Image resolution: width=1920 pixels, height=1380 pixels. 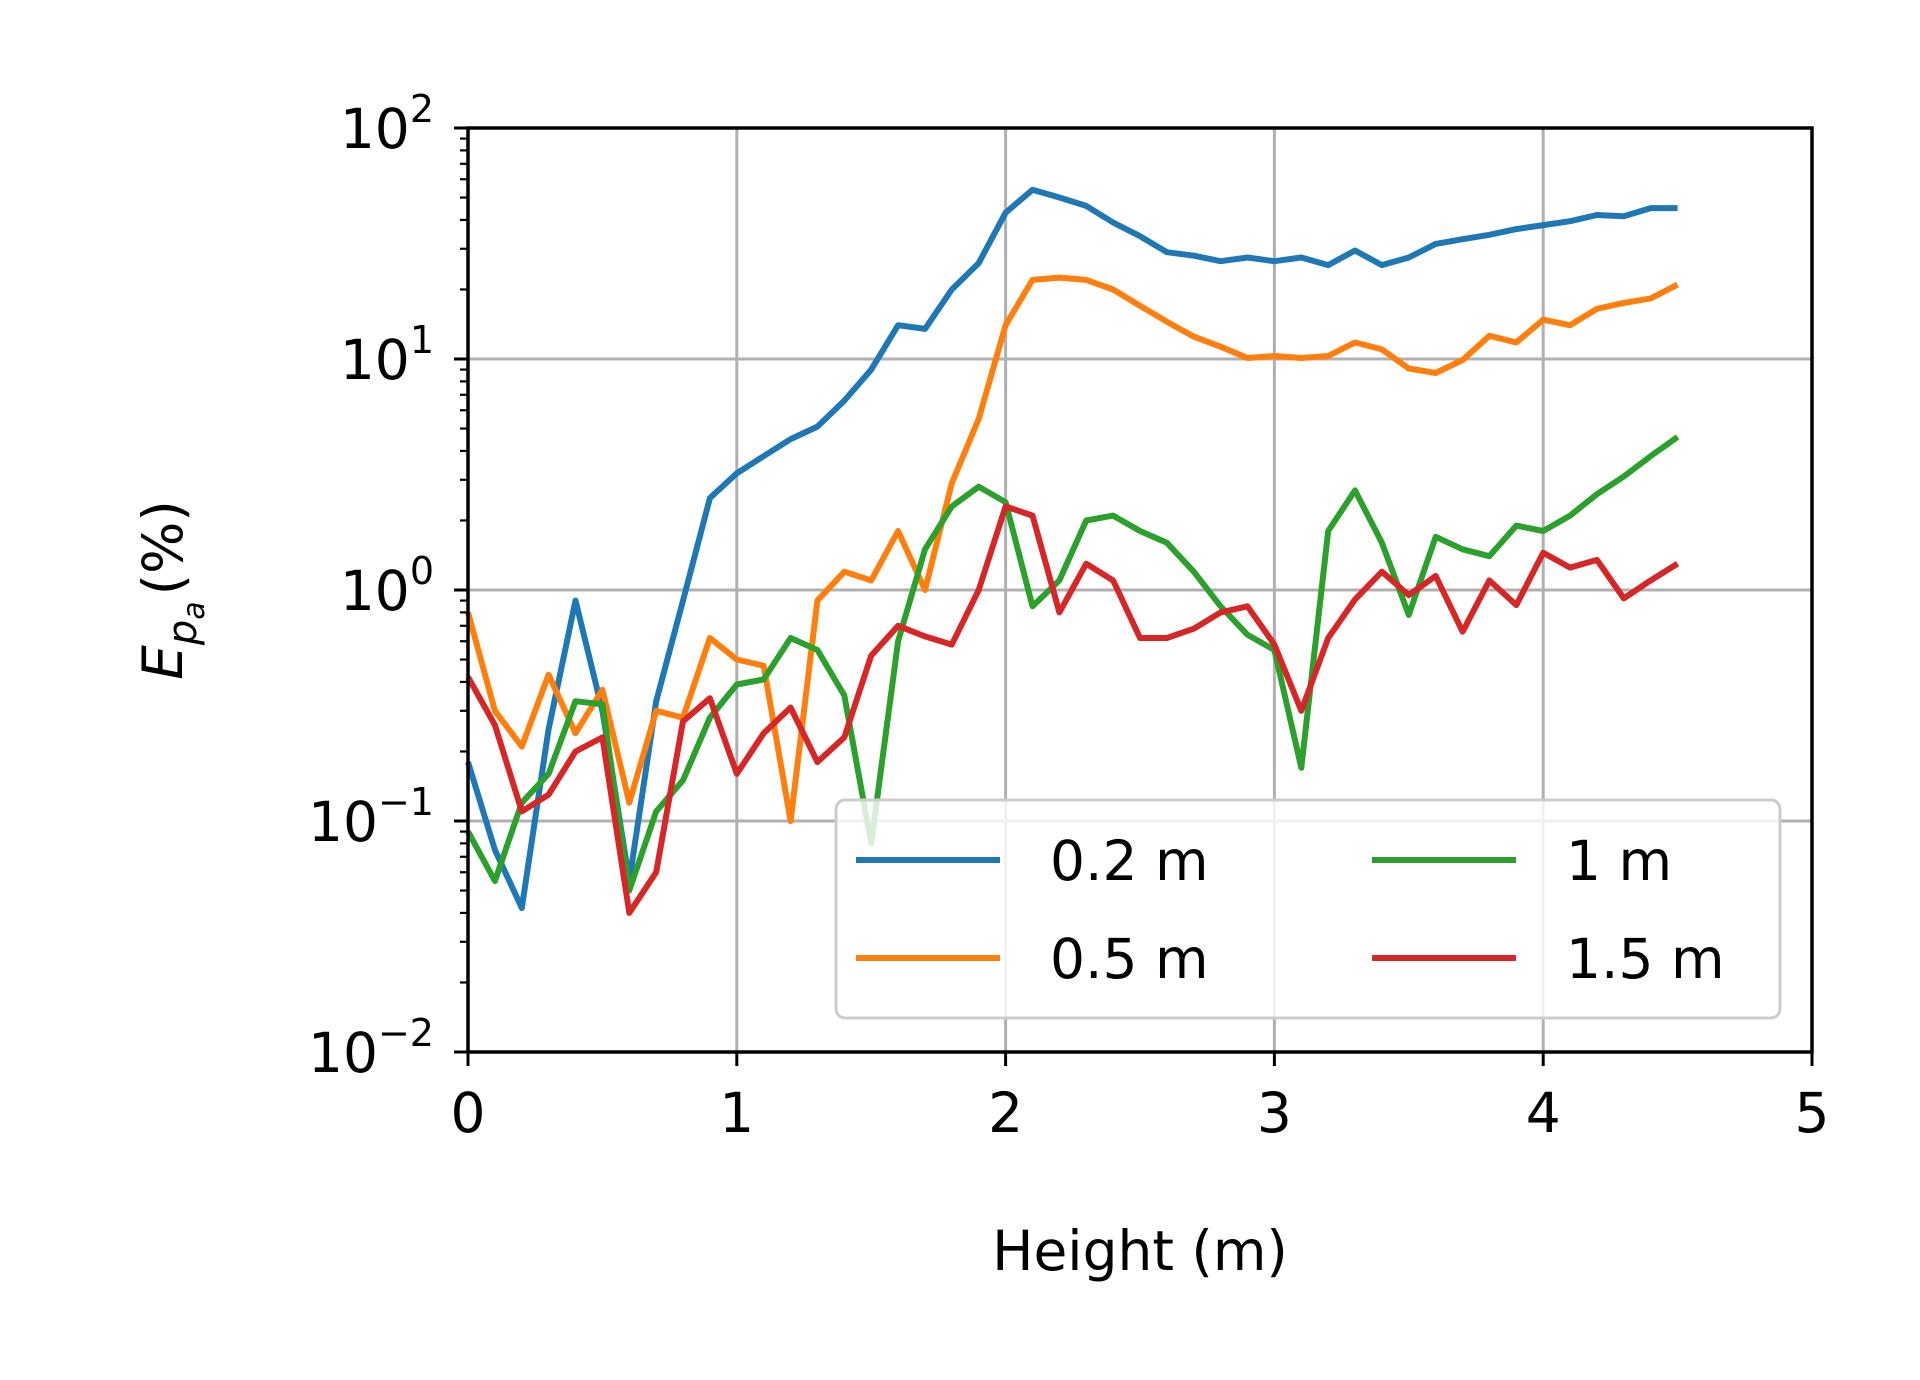 I want to click on legend-box, so click(x=1308, y=909).